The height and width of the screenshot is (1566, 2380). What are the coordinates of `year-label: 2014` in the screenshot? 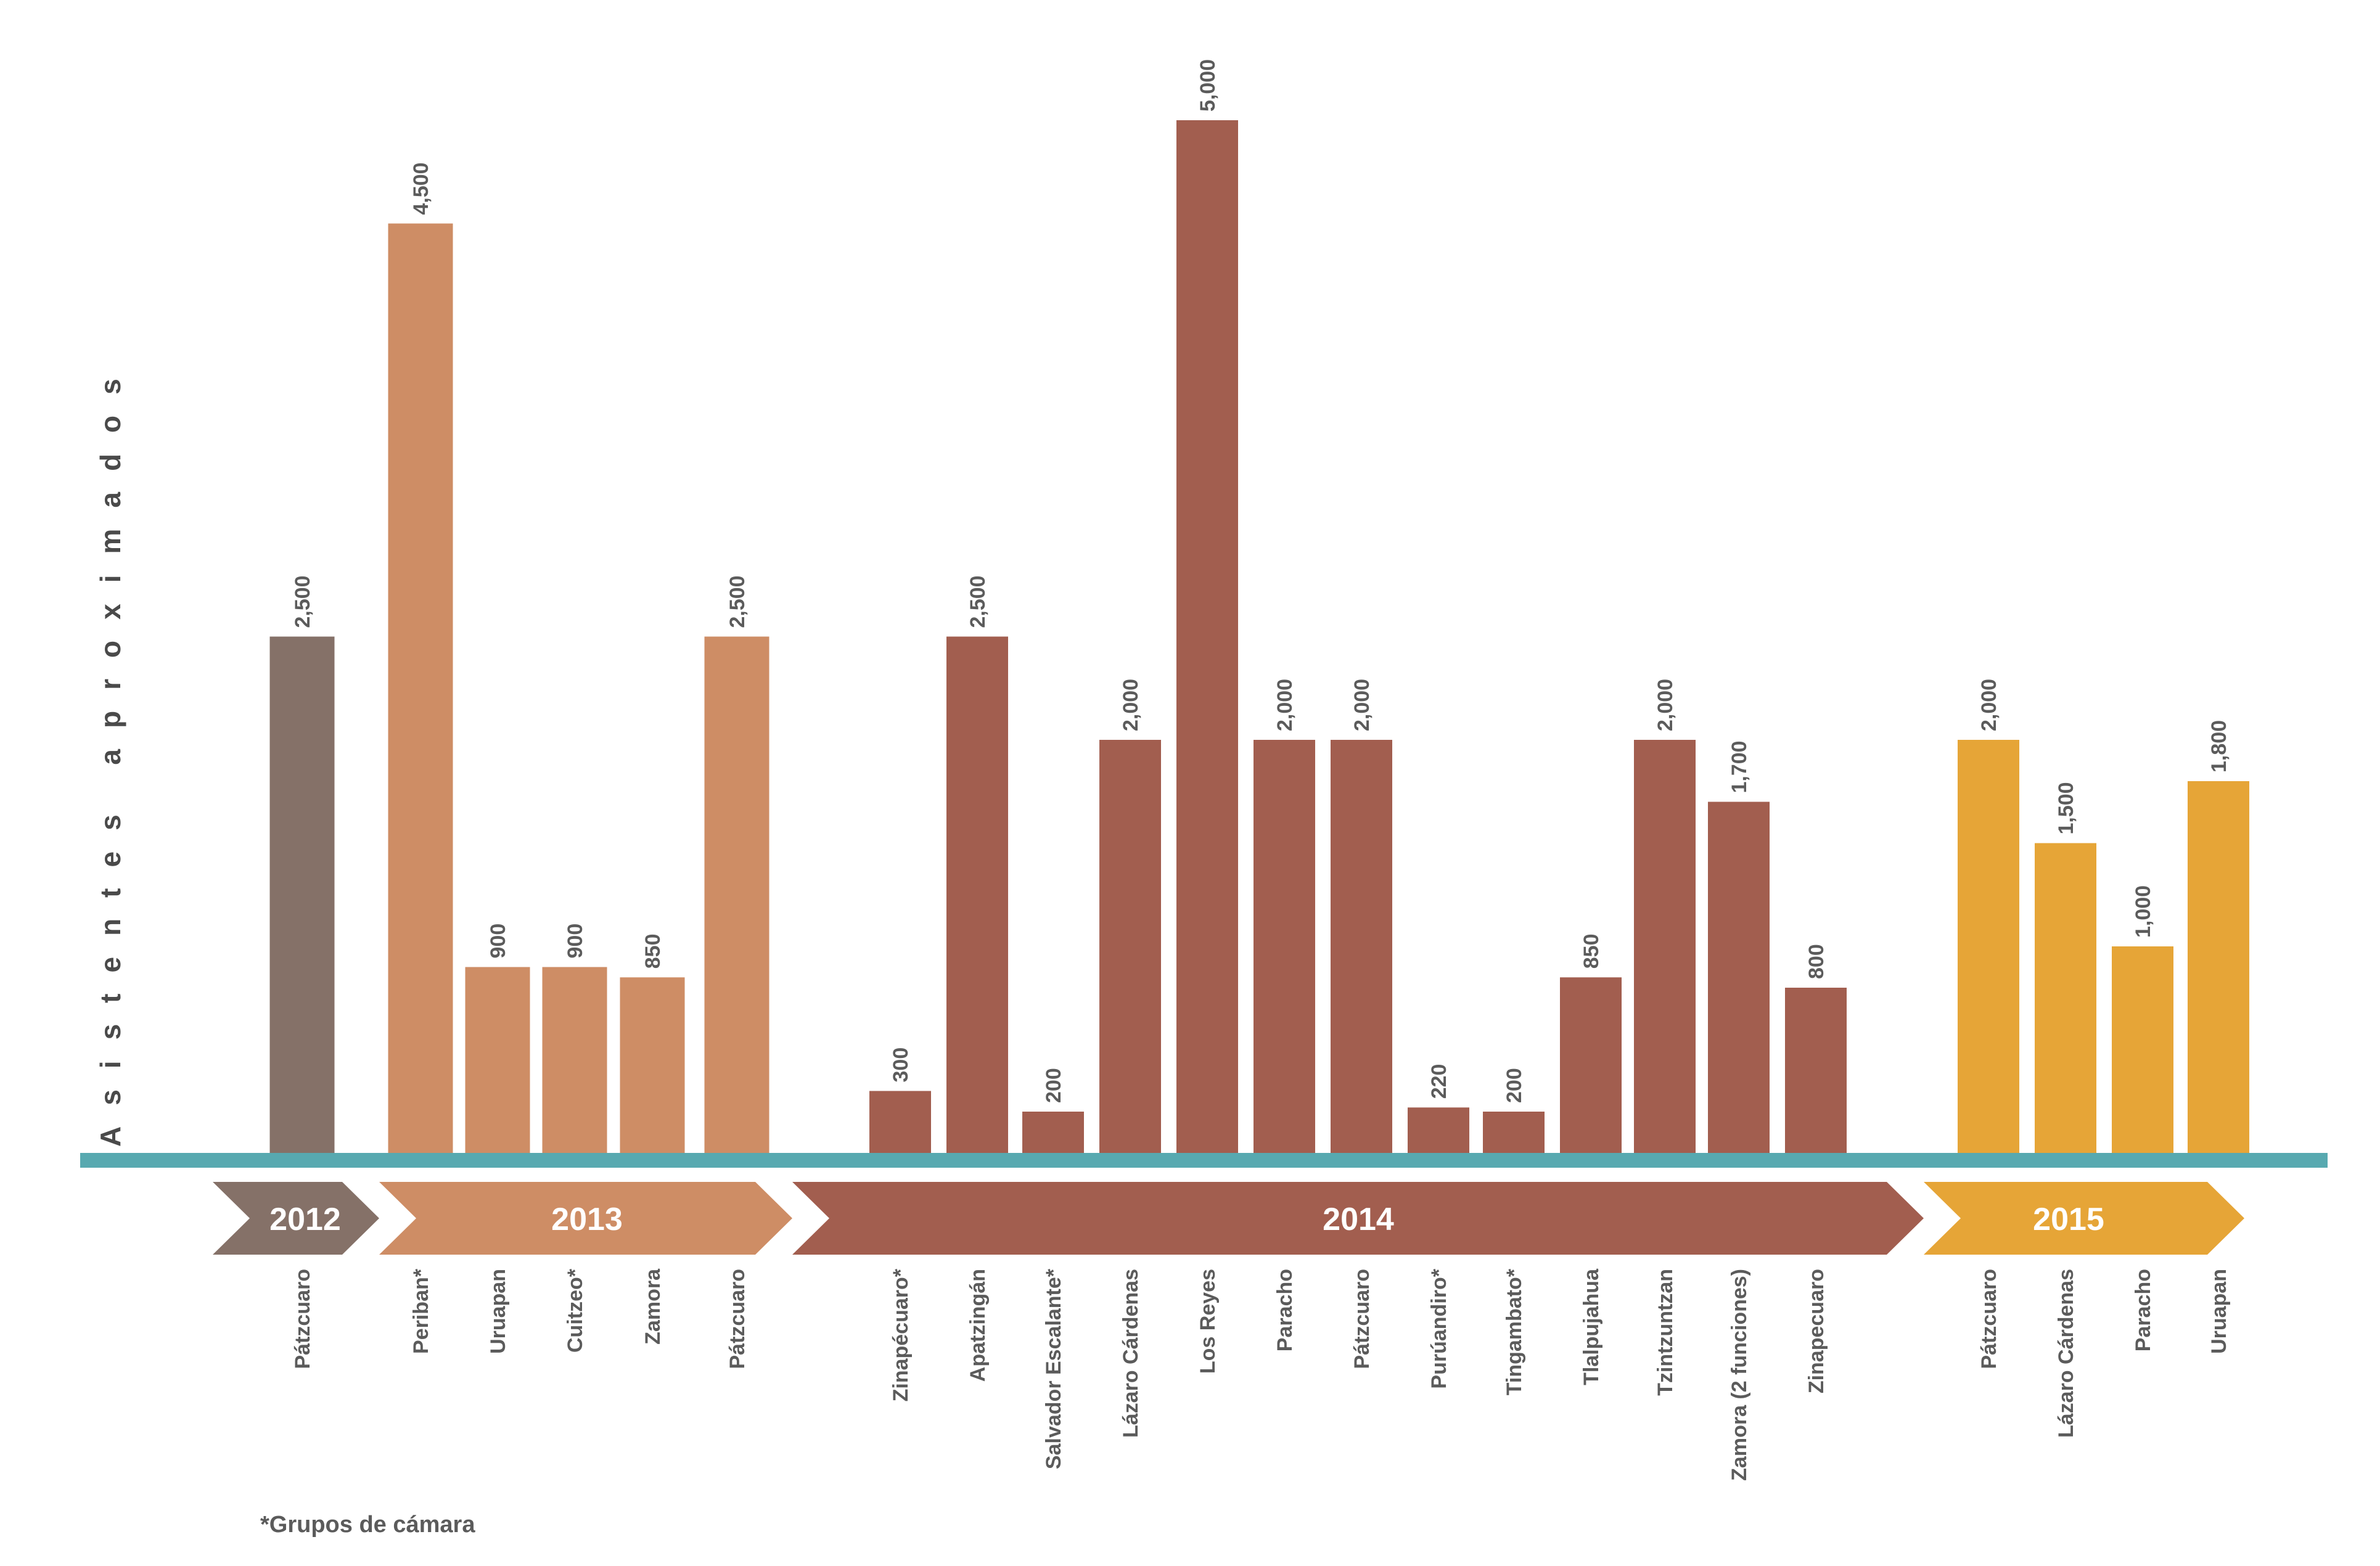 It's located at (1358, 1219).